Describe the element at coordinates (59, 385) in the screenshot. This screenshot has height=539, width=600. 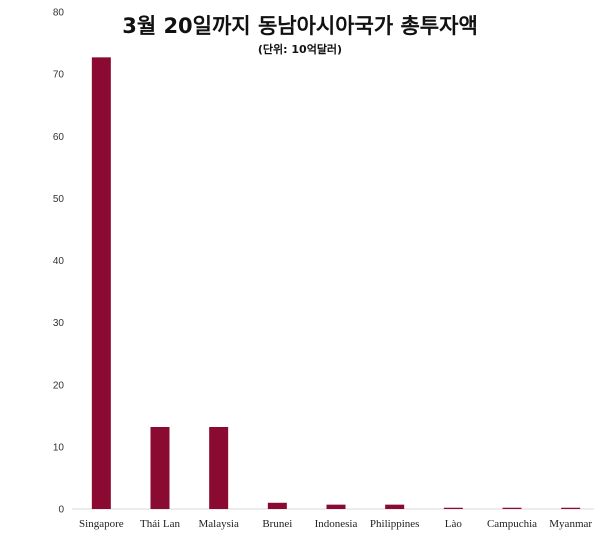
I see `y-tick-label: 20` at that location.